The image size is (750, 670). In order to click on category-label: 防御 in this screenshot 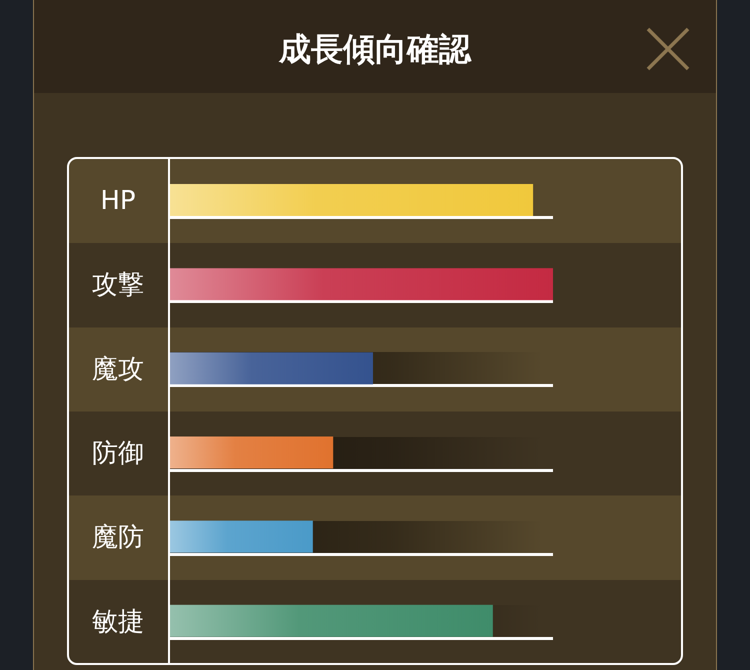, I will do `click(118, 453)`.